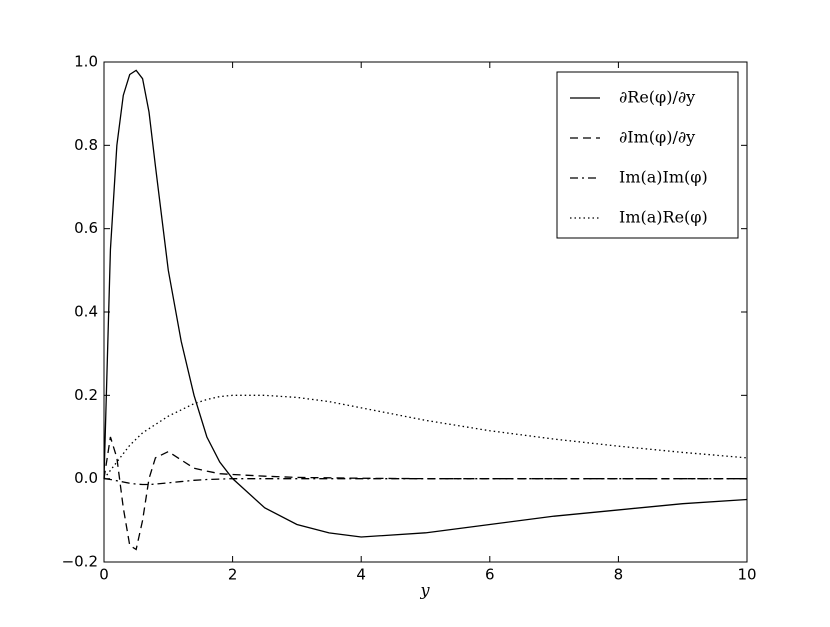 This screenshot has width=830, height=627. Describe the element at coordinates (663, 217) in the screenshot. I see `legend-label: Im(a)Re(φ)` at that location.